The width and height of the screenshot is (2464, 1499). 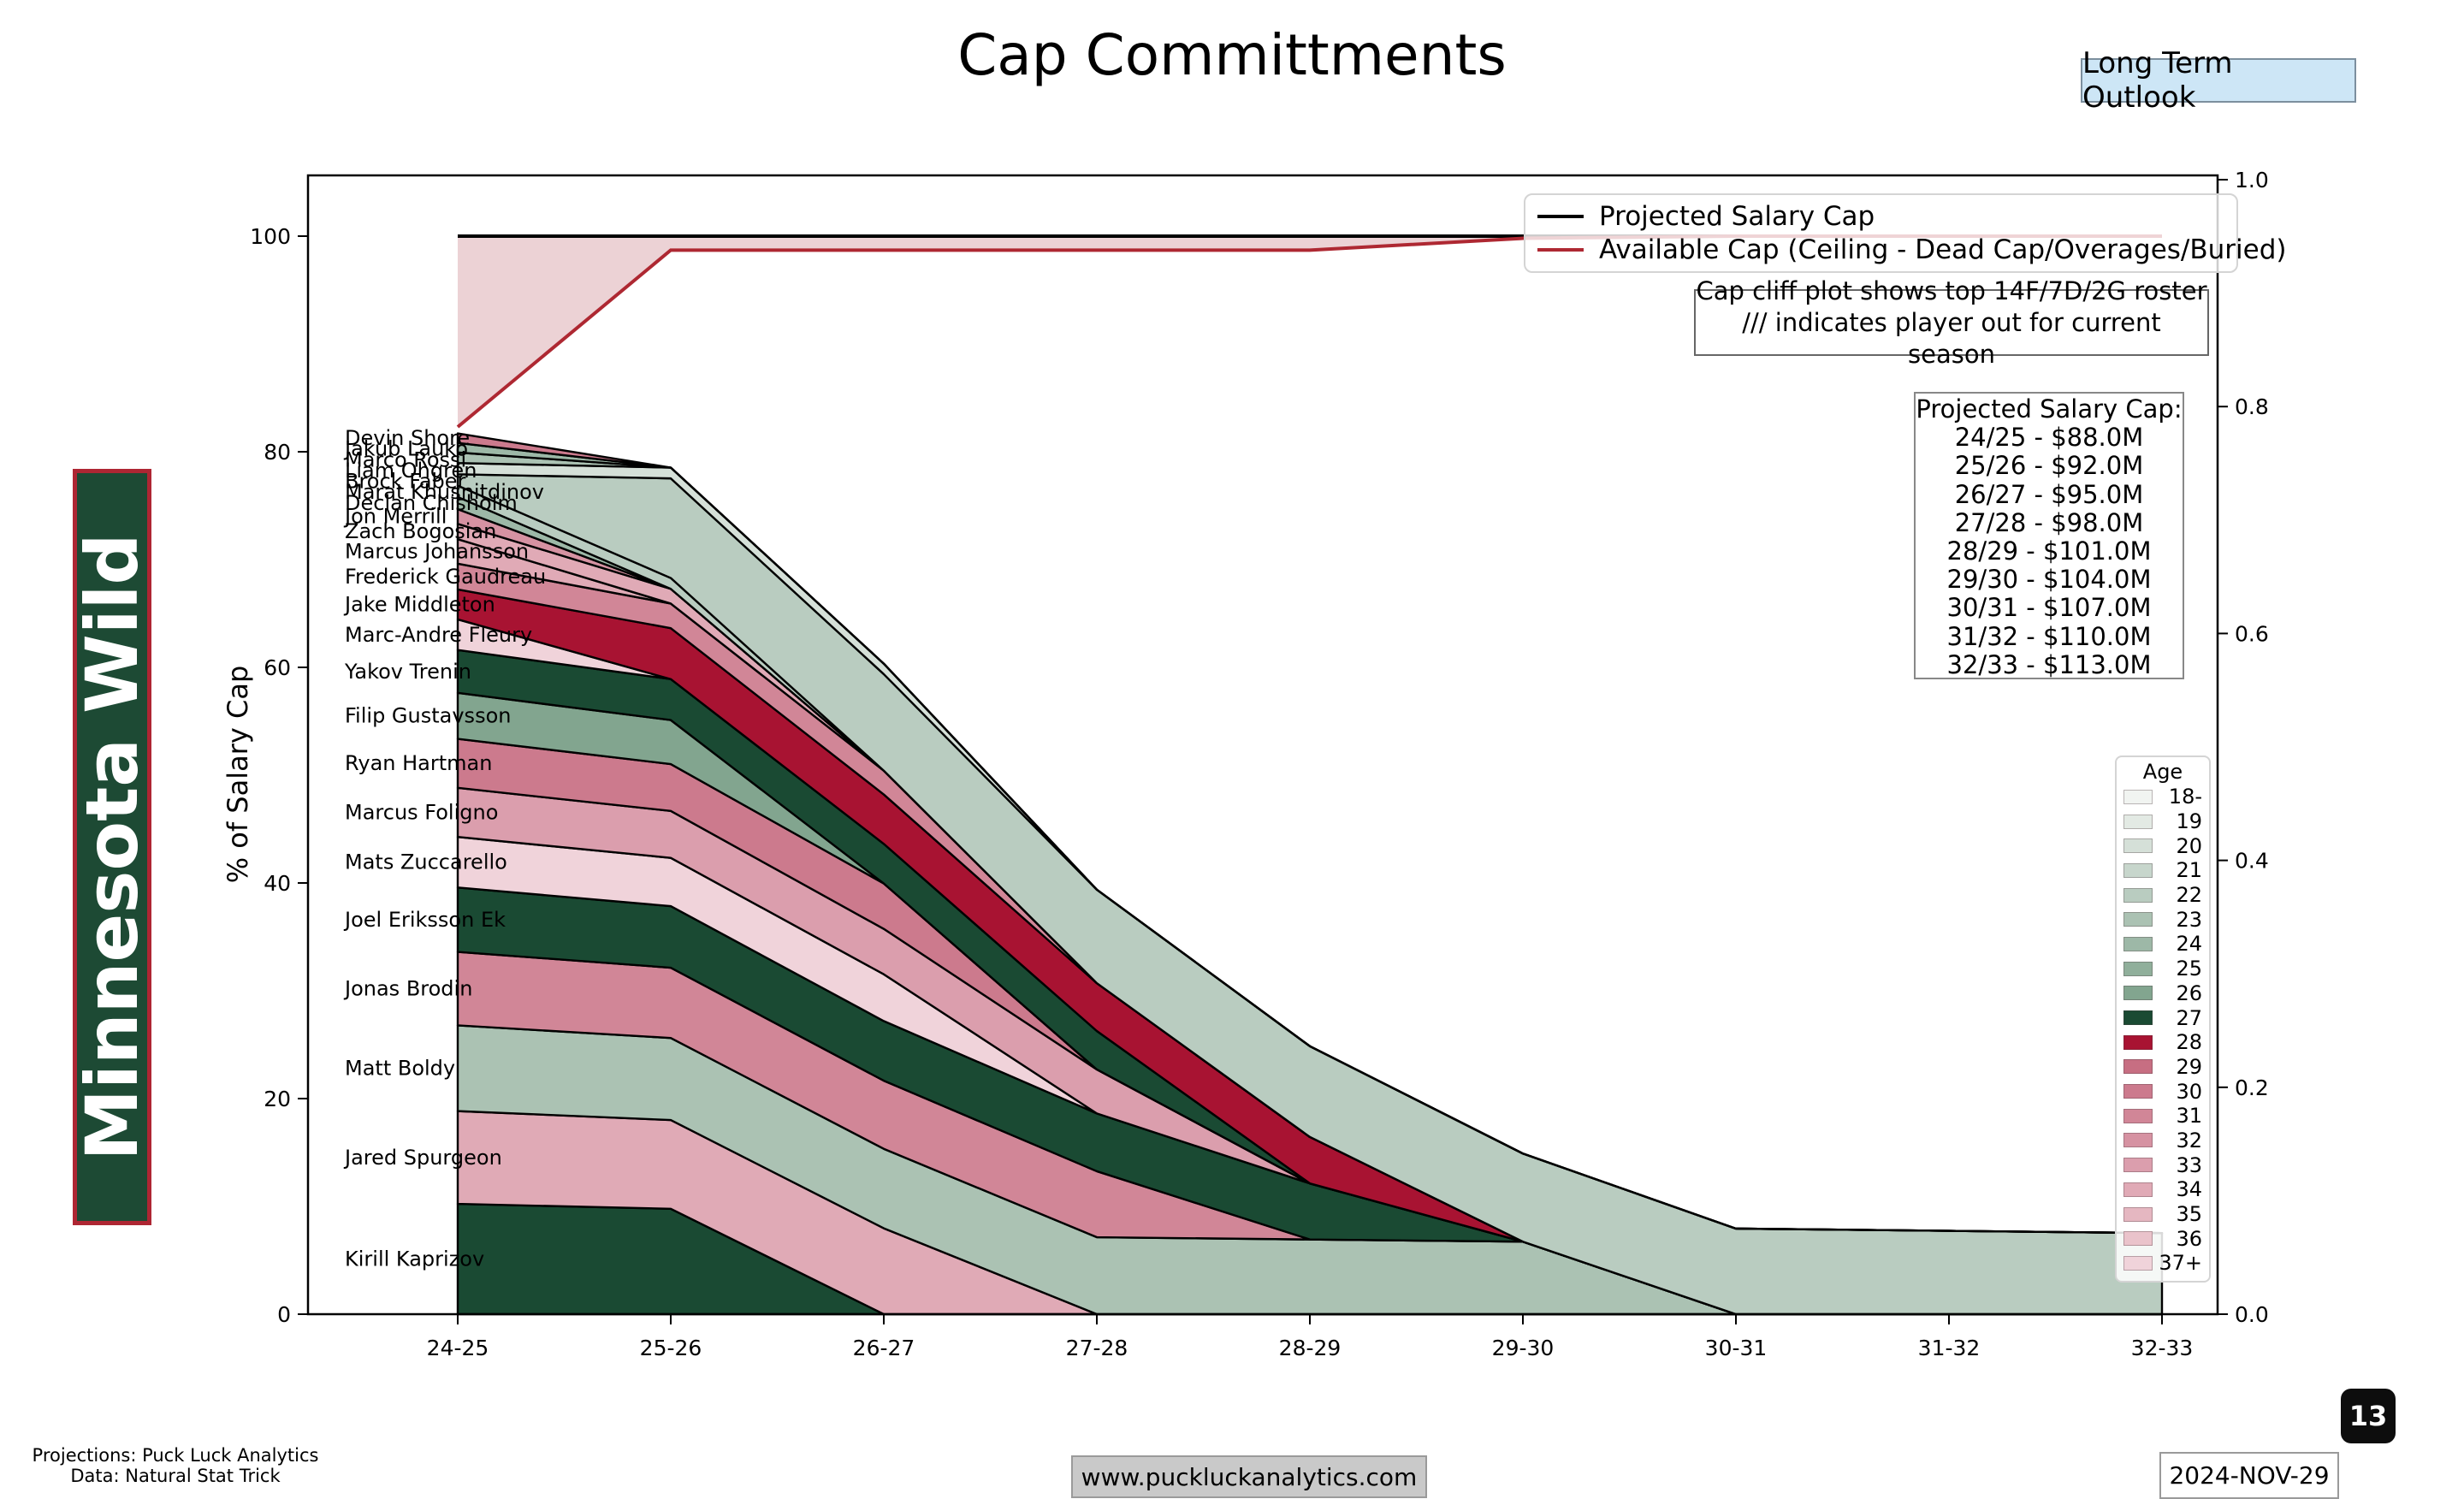 I want to click on player-label-marco-rossi: Marco Rossi, so click(x=405, y=459).